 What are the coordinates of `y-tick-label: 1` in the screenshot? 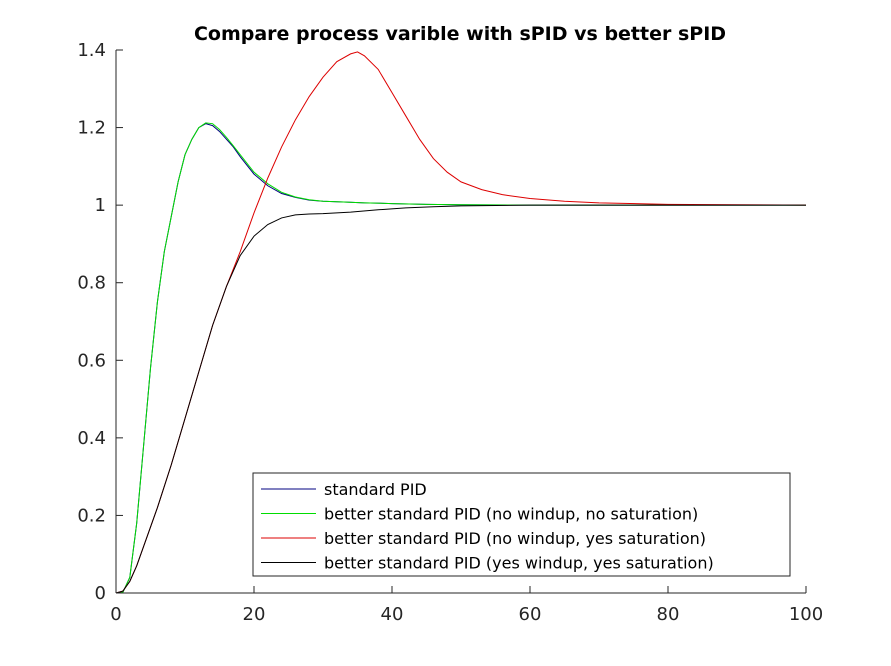 It's located at (100, 205).